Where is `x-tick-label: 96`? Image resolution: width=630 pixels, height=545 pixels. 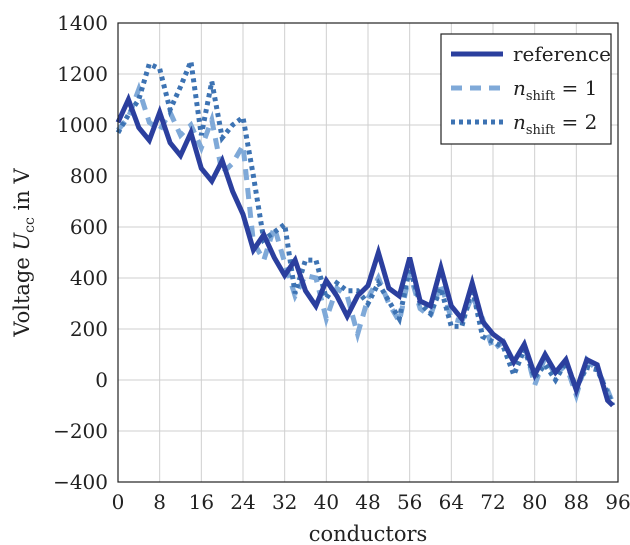 x-tick-label: 96 is located at coordinates (617, 502).